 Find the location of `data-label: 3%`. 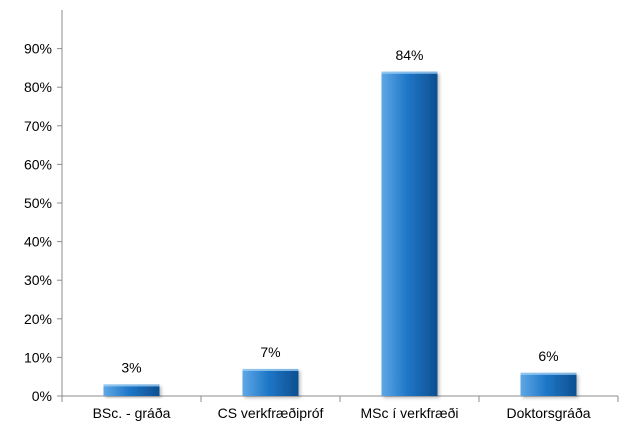

data-label: 3% is located at coordinates (131, 367).